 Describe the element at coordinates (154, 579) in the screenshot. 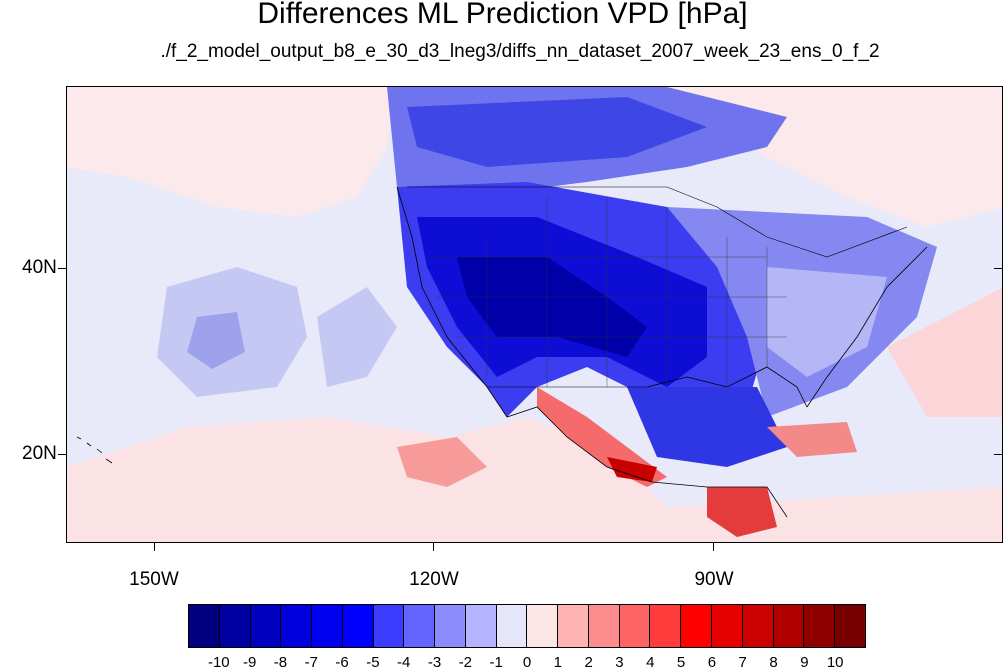

I see `lon-label-150w: 150W` at that location.